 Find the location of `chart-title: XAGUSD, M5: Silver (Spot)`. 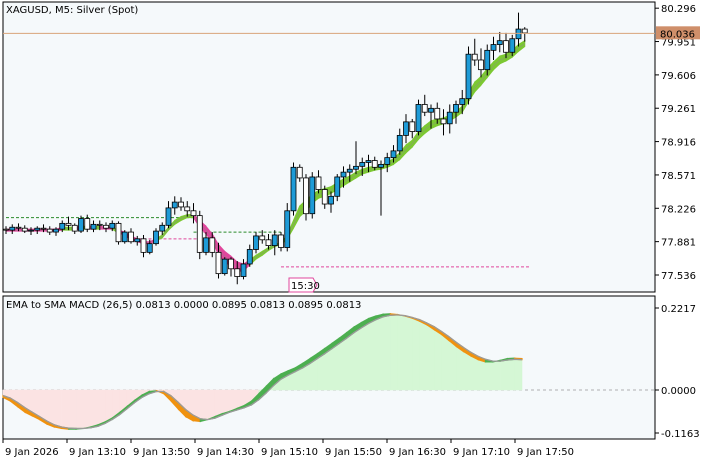

chart-title: XAGUSD, M5: Silver (Spot) is located at coordinates (72, 10).